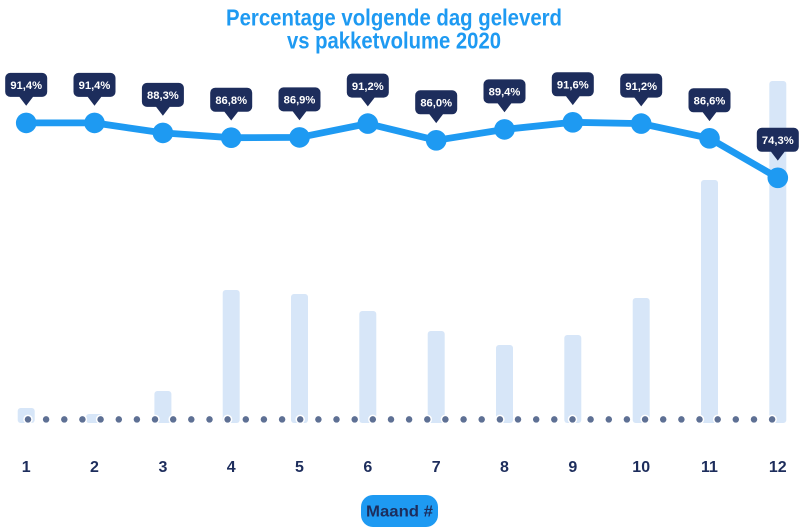 Image resolution: width=800 pixels, height=532 pixels. I want to click on svg-text: 11, so click(709, 467).